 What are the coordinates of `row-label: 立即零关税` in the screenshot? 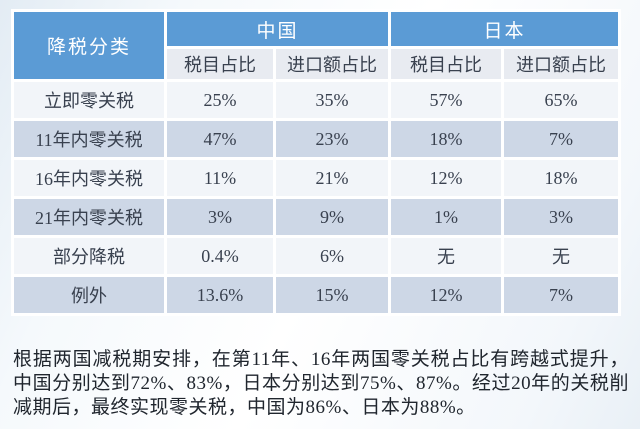 It's located at (89, 100).